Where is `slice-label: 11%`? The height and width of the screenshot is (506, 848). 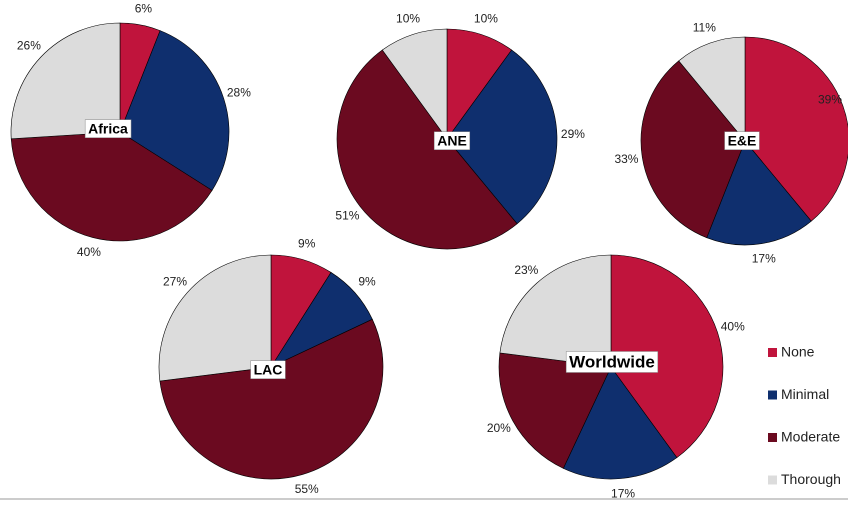 slice-label: 11% is located at coordinates (704, 27).